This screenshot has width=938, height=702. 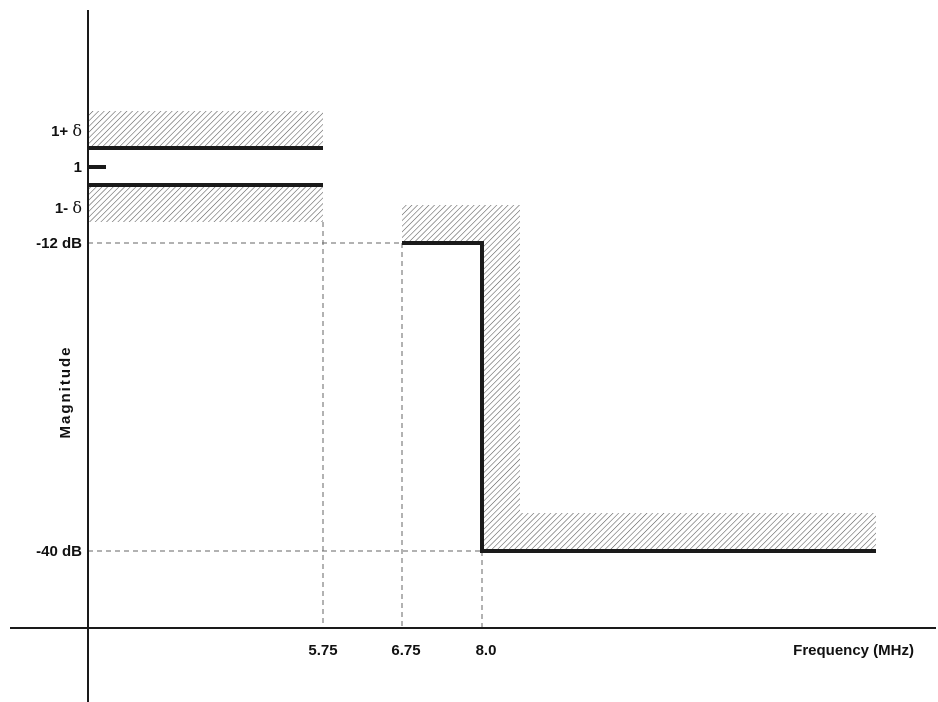 I want to click on x-tick-8-0: 8.0, so click(x=486, y=650).